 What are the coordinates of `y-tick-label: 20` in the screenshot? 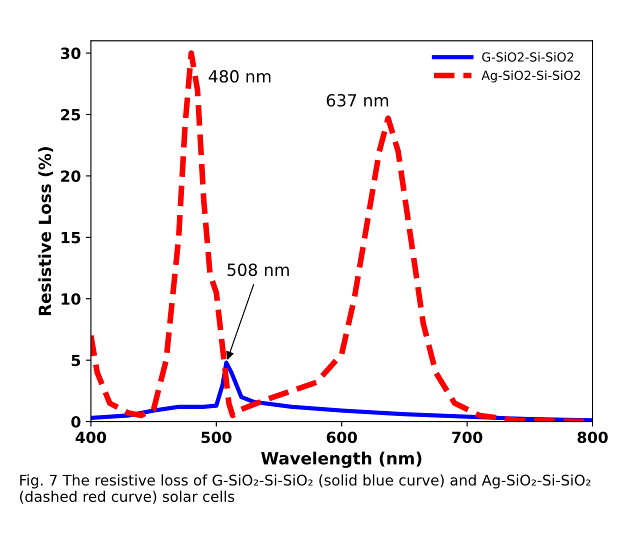 It's located at (70, 176).